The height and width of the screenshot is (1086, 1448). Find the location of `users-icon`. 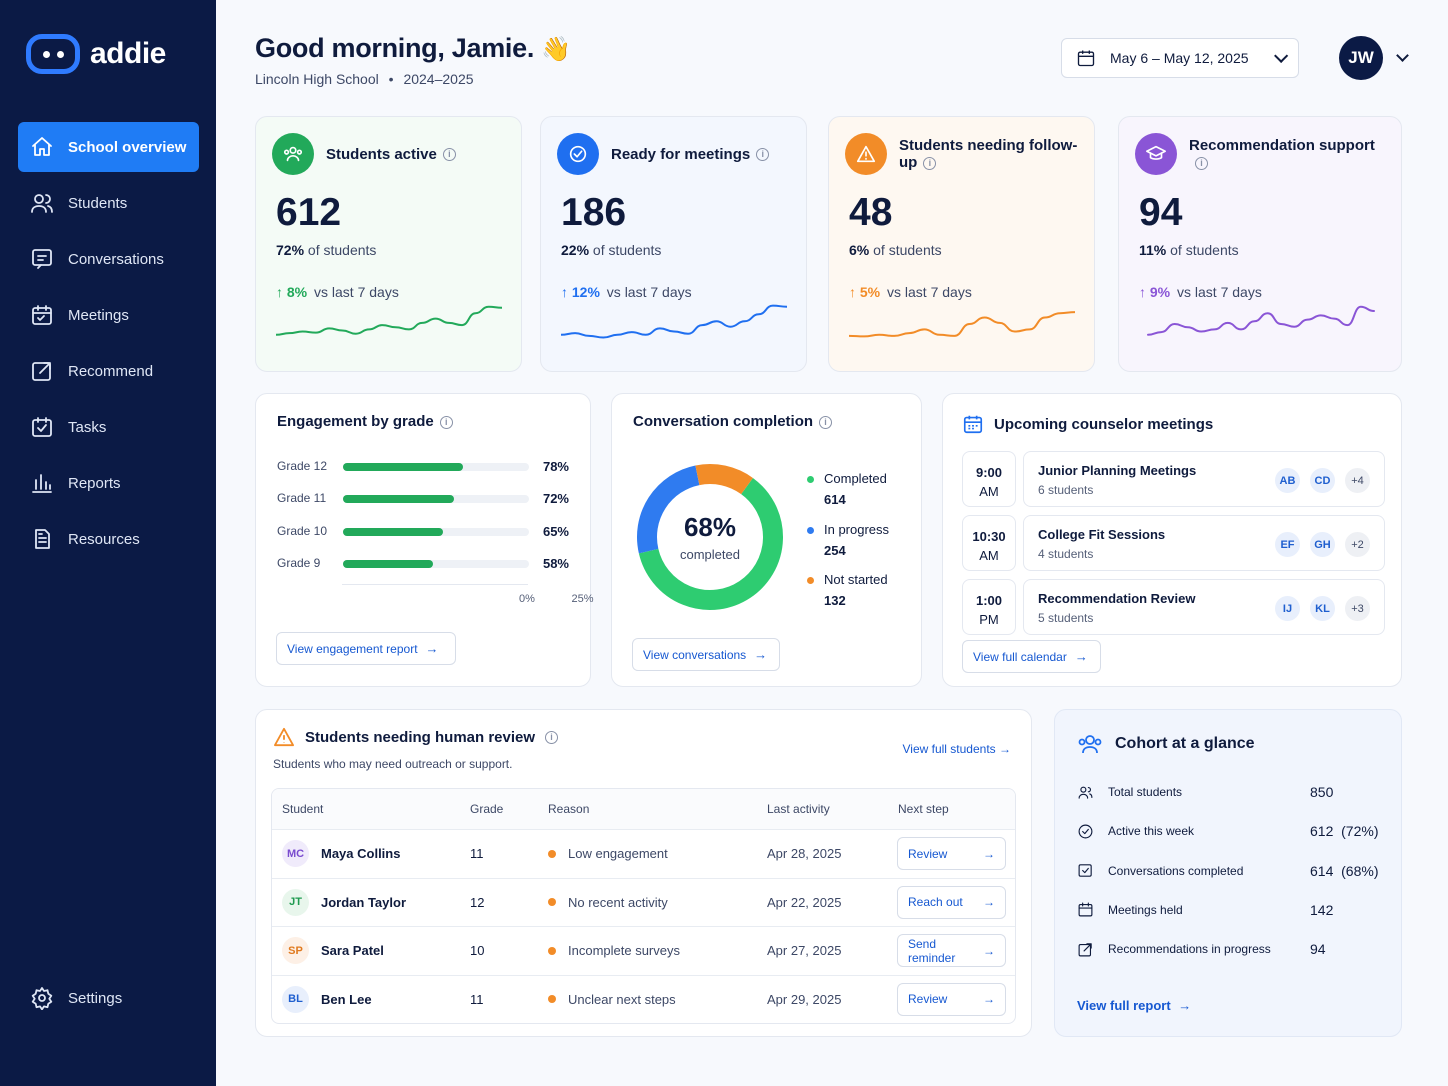

users-icon is located at coordinates (42, 203).